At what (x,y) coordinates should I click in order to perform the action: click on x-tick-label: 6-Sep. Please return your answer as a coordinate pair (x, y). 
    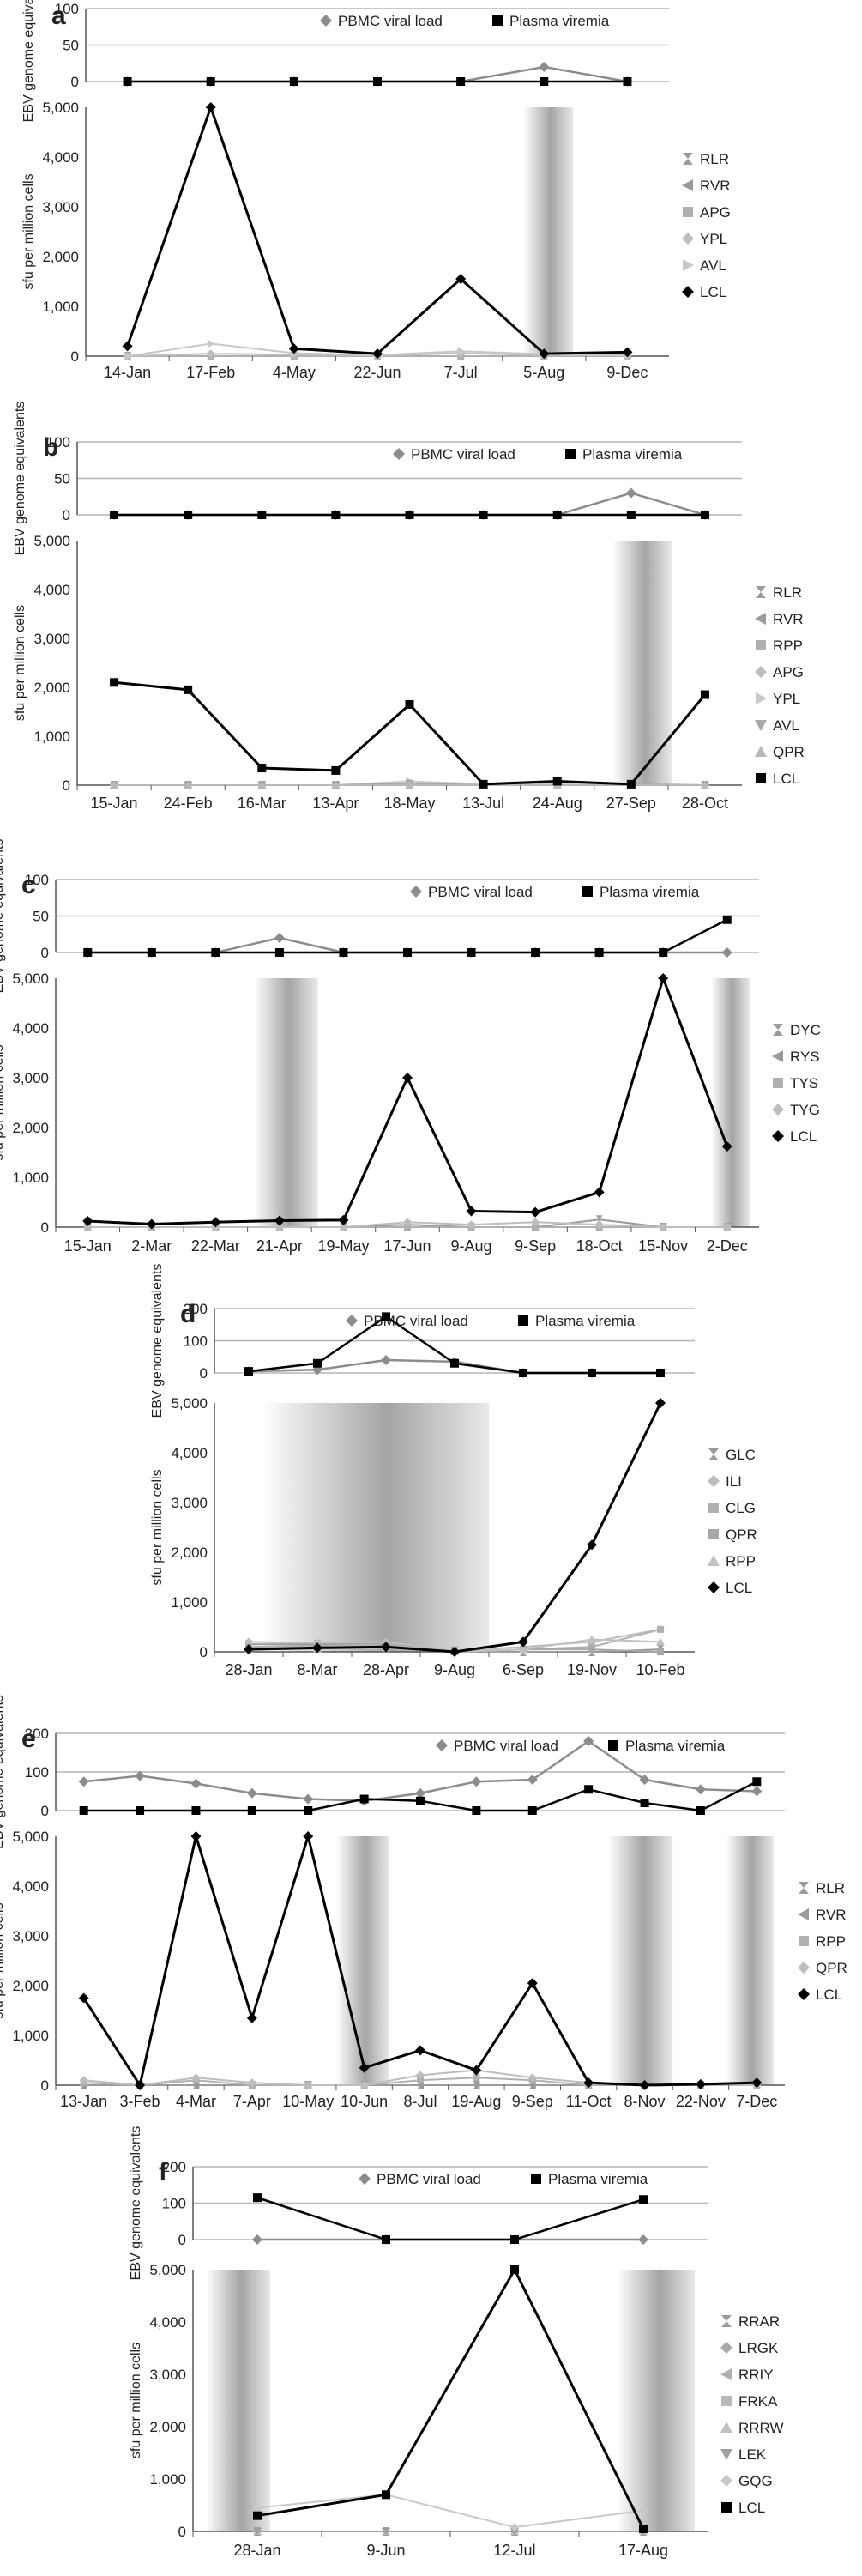
    Looking at the image, I should click on (523, 1669).